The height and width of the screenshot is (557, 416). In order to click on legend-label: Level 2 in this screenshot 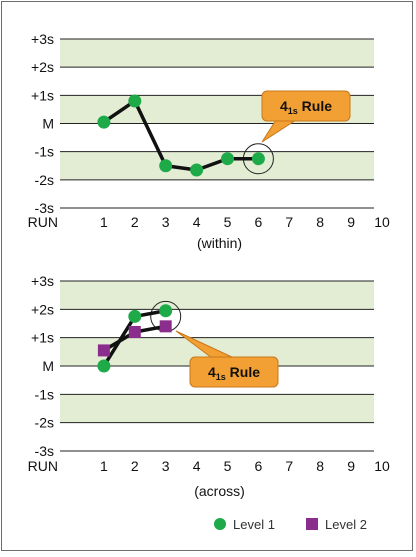, I will do `click(346, 524)`.